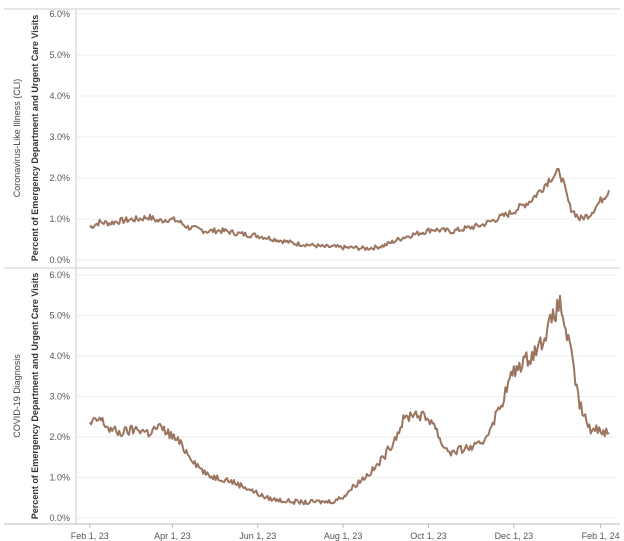  I want to click on x-tick-label: Aug 1, 23, so click(343, 536).